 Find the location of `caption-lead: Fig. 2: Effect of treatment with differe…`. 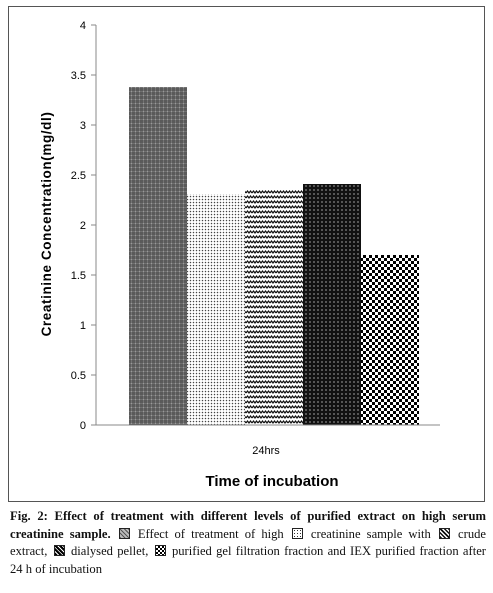

caption-lead: Fig. 2: Effect of treatment with differe… is located at coordinates (248, 525).